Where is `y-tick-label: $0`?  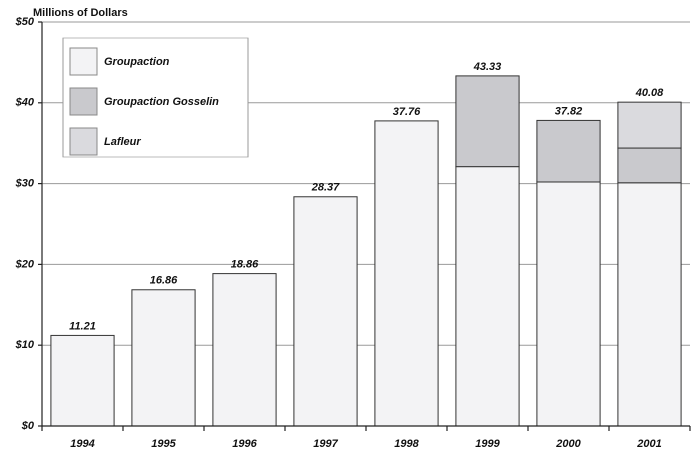
y-tick-label: $0 is located at coordinates (28, 426).